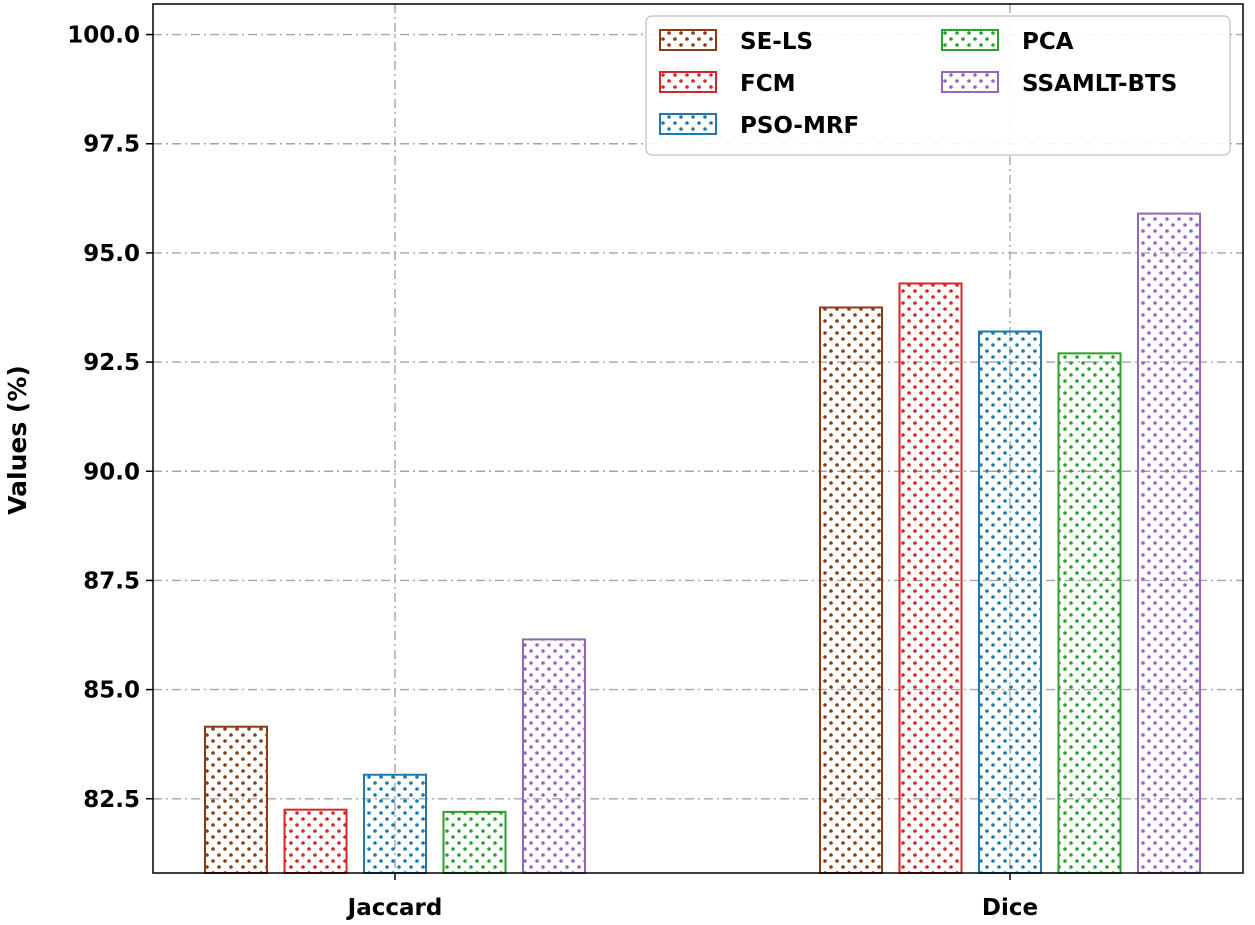 This screenshot has height=925, width=1255. I want to click on bar-pca-dice, so click(1089, 613).